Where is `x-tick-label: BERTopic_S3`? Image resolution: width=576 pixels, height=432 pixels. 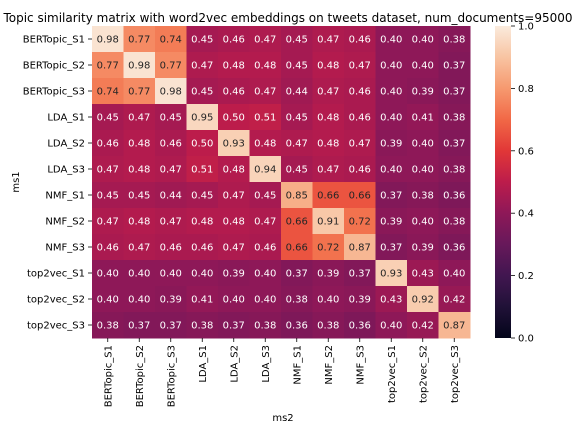
x-tick-label: BERTopic_S3 is located at coordinates (171, 376).